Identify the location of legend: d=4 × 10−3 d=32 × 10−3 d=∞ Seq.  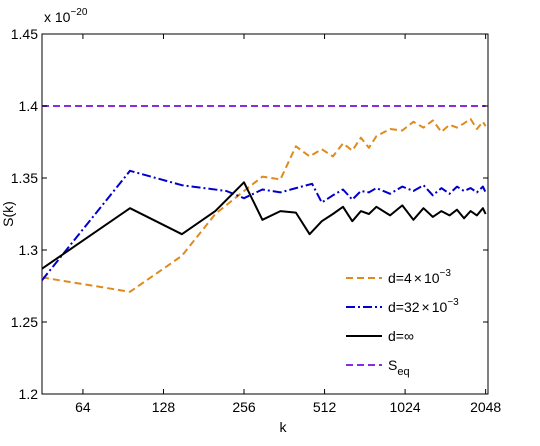
(402, 323).